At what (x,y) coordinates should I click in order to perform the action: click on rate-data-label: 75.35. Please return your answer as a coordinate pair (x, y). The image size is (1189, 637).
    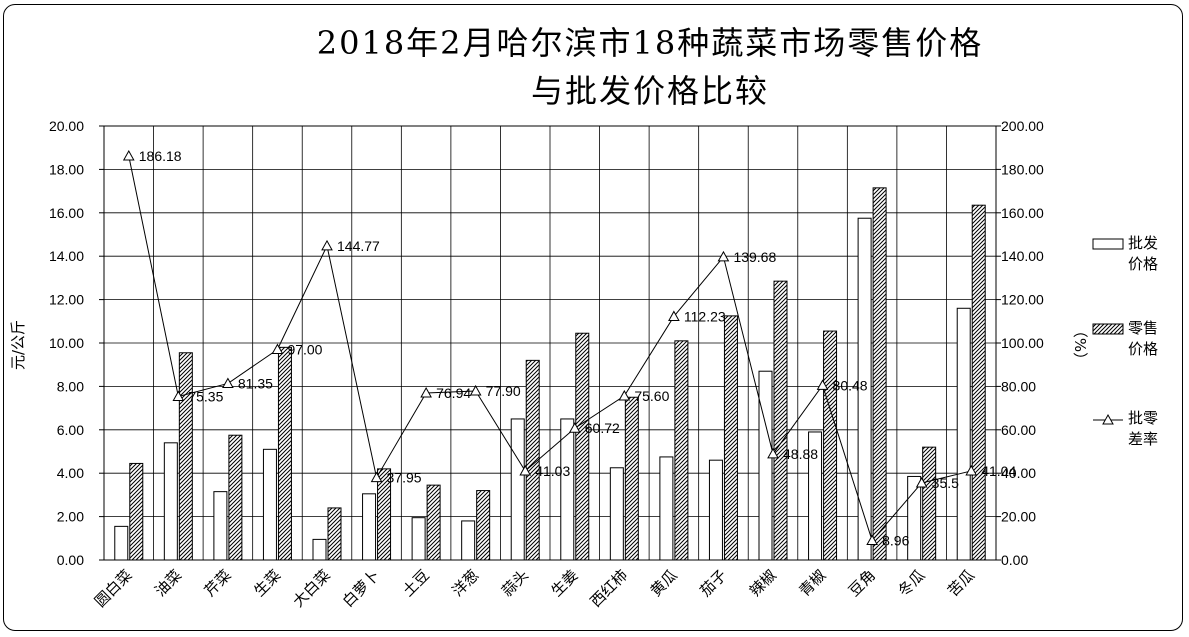
    Looking at the image, I should click on (205, 396).